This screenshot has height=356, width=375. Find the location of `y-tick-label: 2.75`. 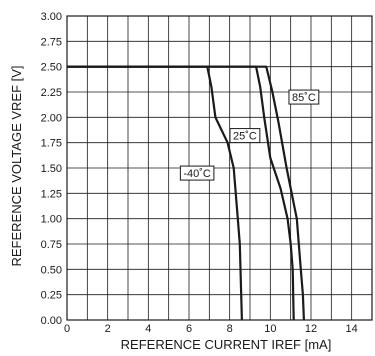

y-tick-label: 2.75 is located at coordinates (51, 42).